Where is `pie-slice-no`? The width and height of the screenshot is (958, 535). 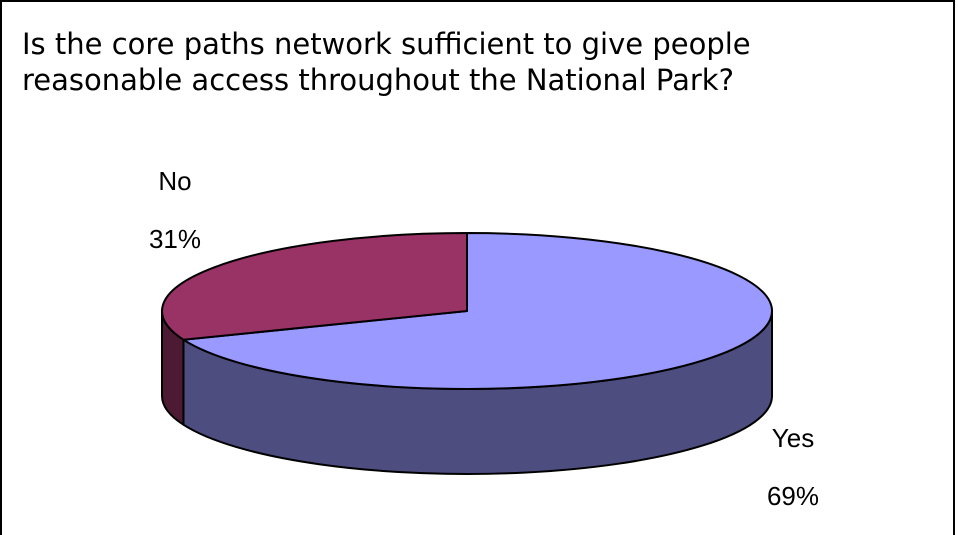
pie-slice-no is located at coordinates (314, 286).